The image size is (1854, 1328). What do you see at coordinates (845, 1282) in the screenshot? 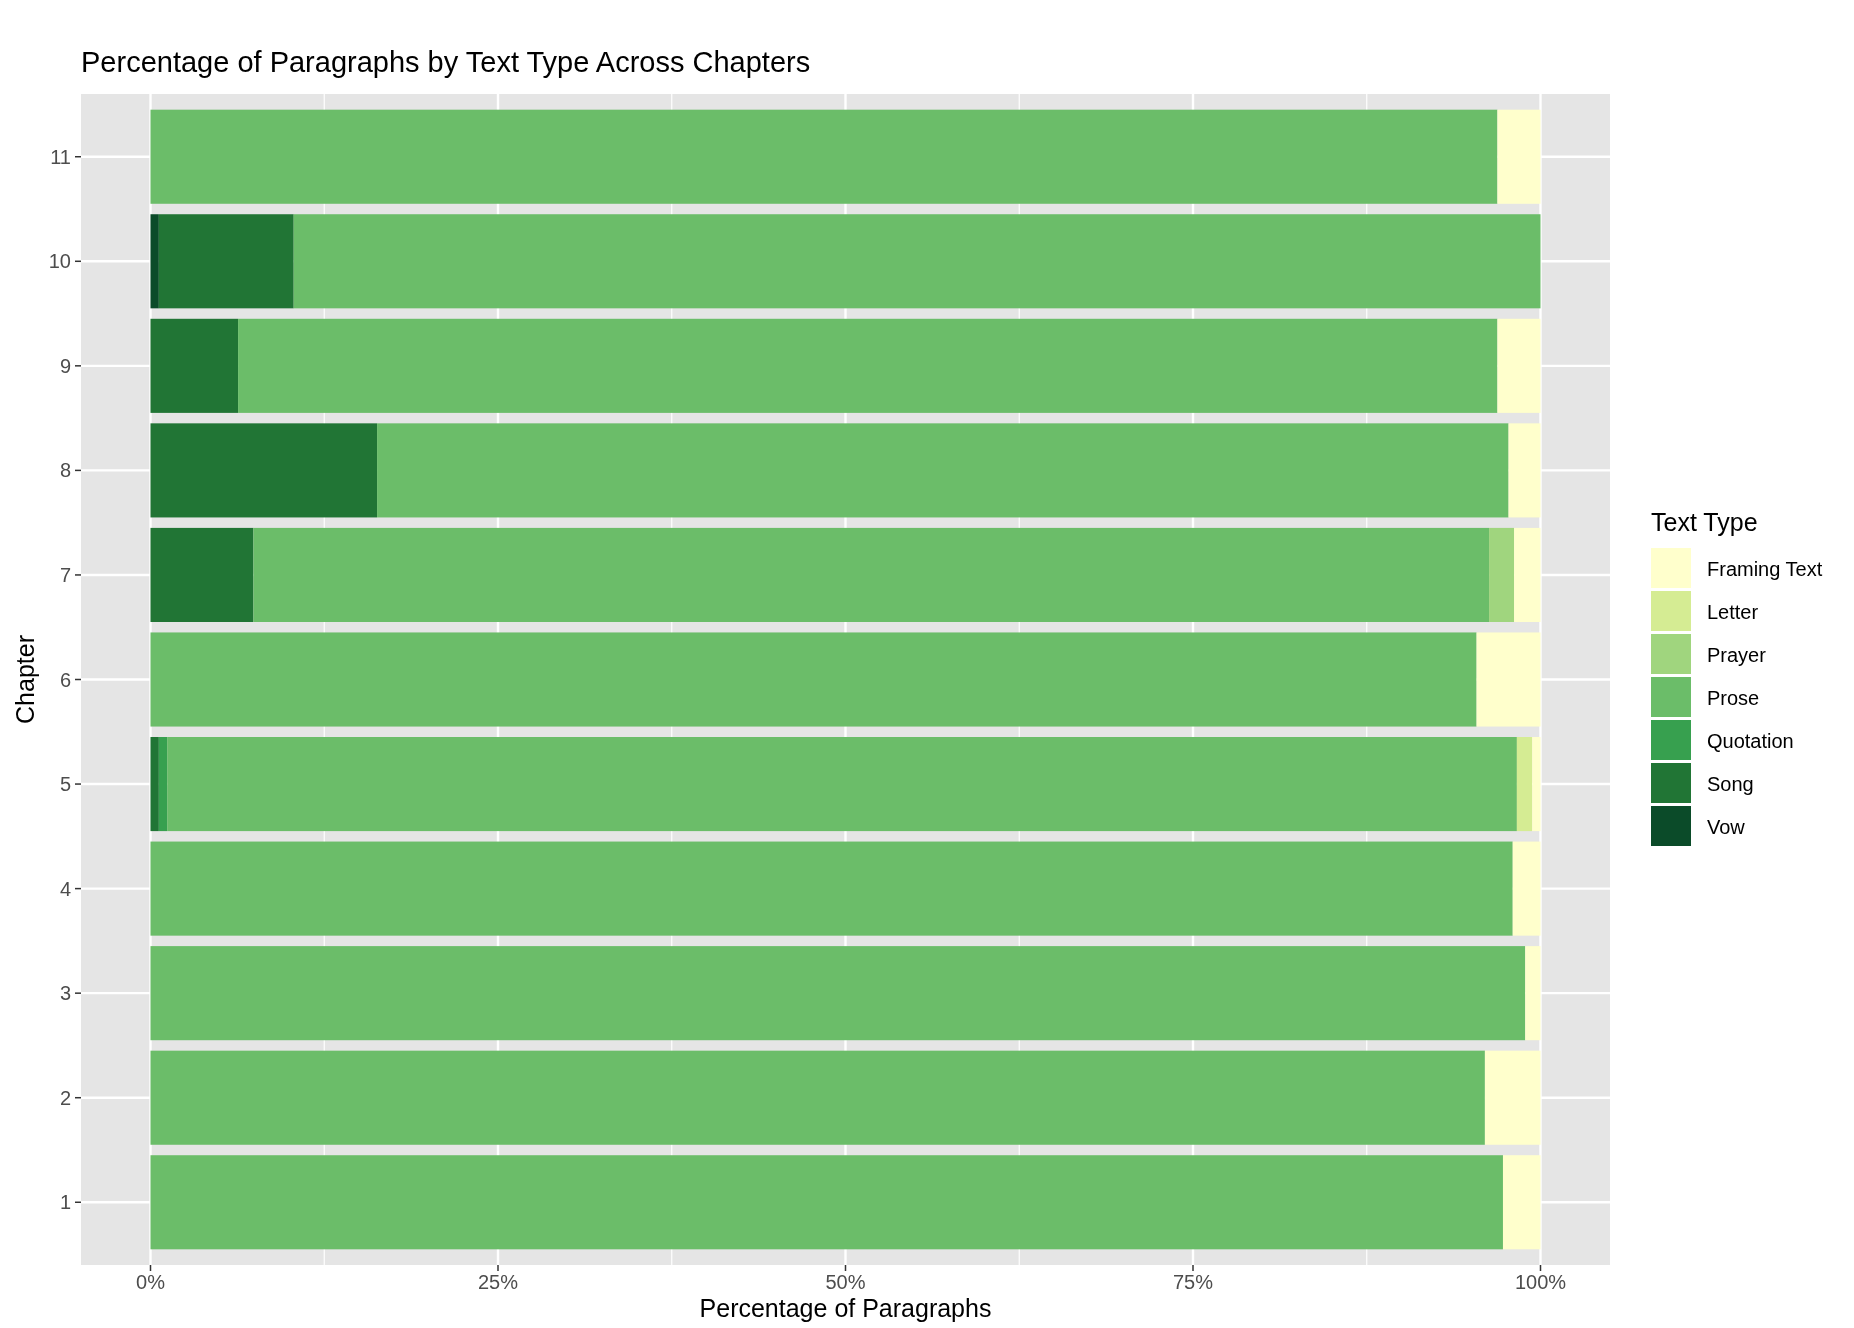
I see `x-tick-label: 50%` at bounding box center [845, 1282].